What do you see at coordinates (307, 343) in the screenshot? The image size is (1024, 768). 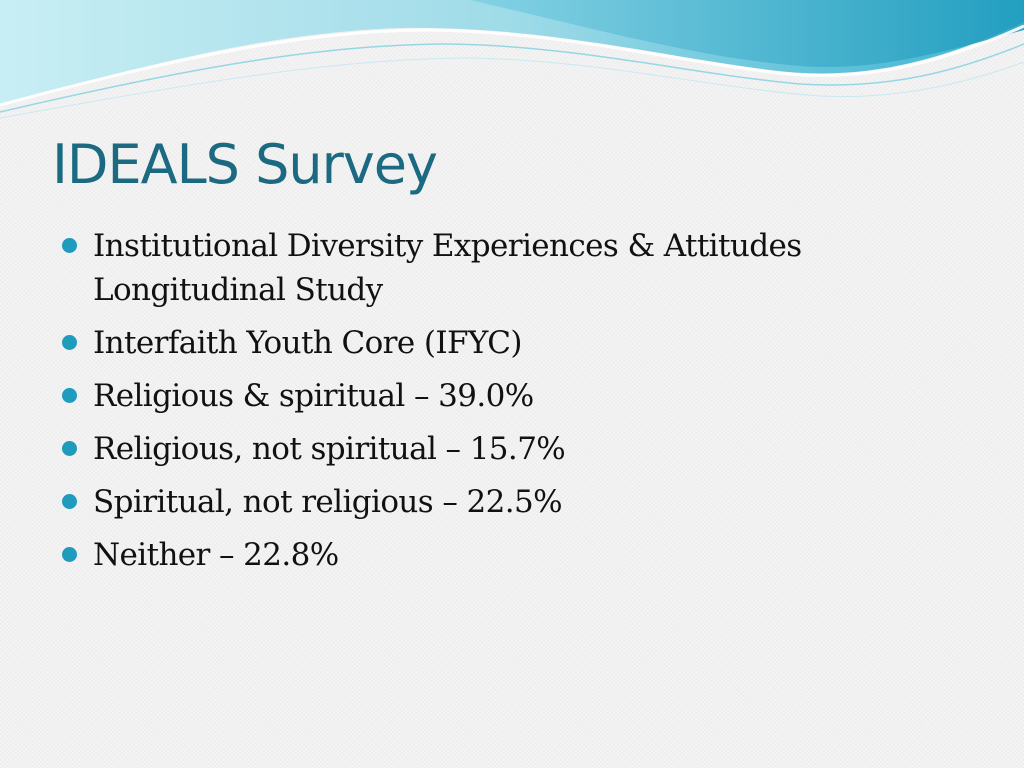 I see `bullet-text: Interfaith Youth Core (IFYC)` at bounding box center [307, 343].